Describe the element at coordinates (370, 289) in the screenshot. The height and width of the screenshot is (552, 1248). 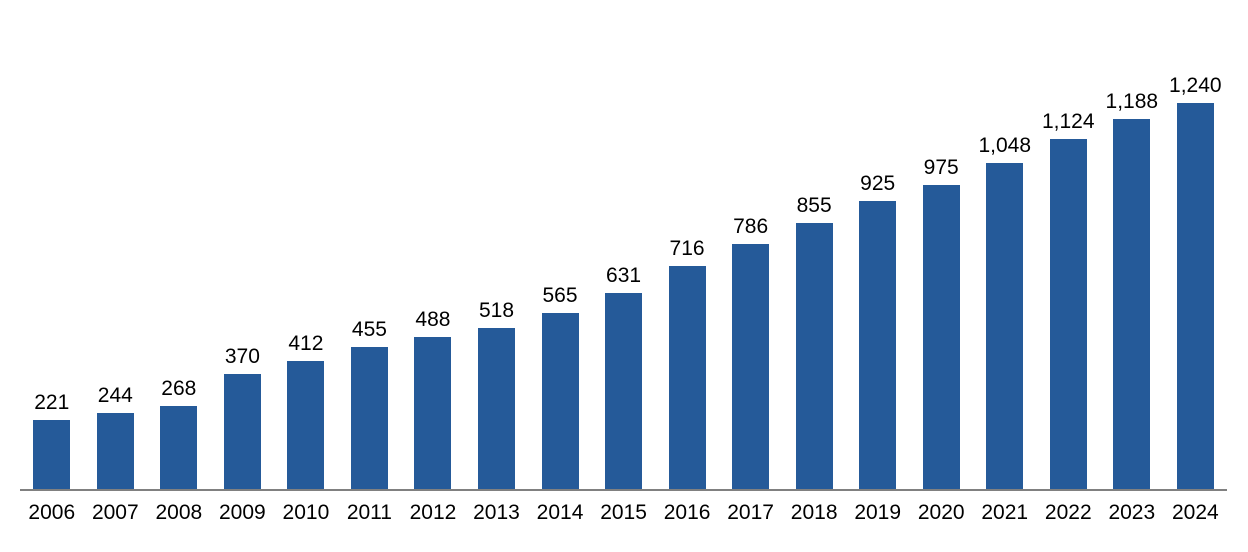
I see `bar-column: 455` at that location.